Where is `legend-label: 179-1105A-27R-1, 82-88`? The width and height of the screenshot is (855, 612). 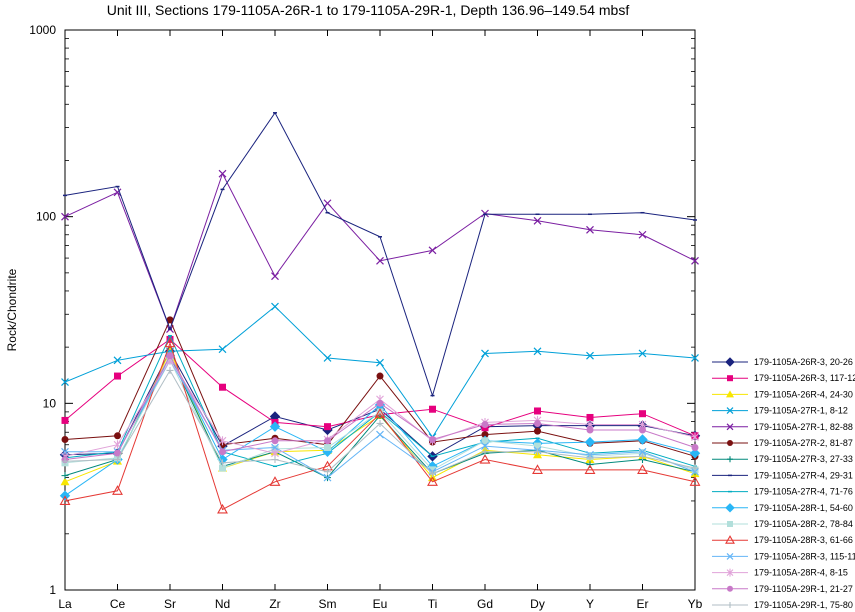
legend-label: 179-1105A-27R-1, 82-88 is located at coordinates (803, 427).